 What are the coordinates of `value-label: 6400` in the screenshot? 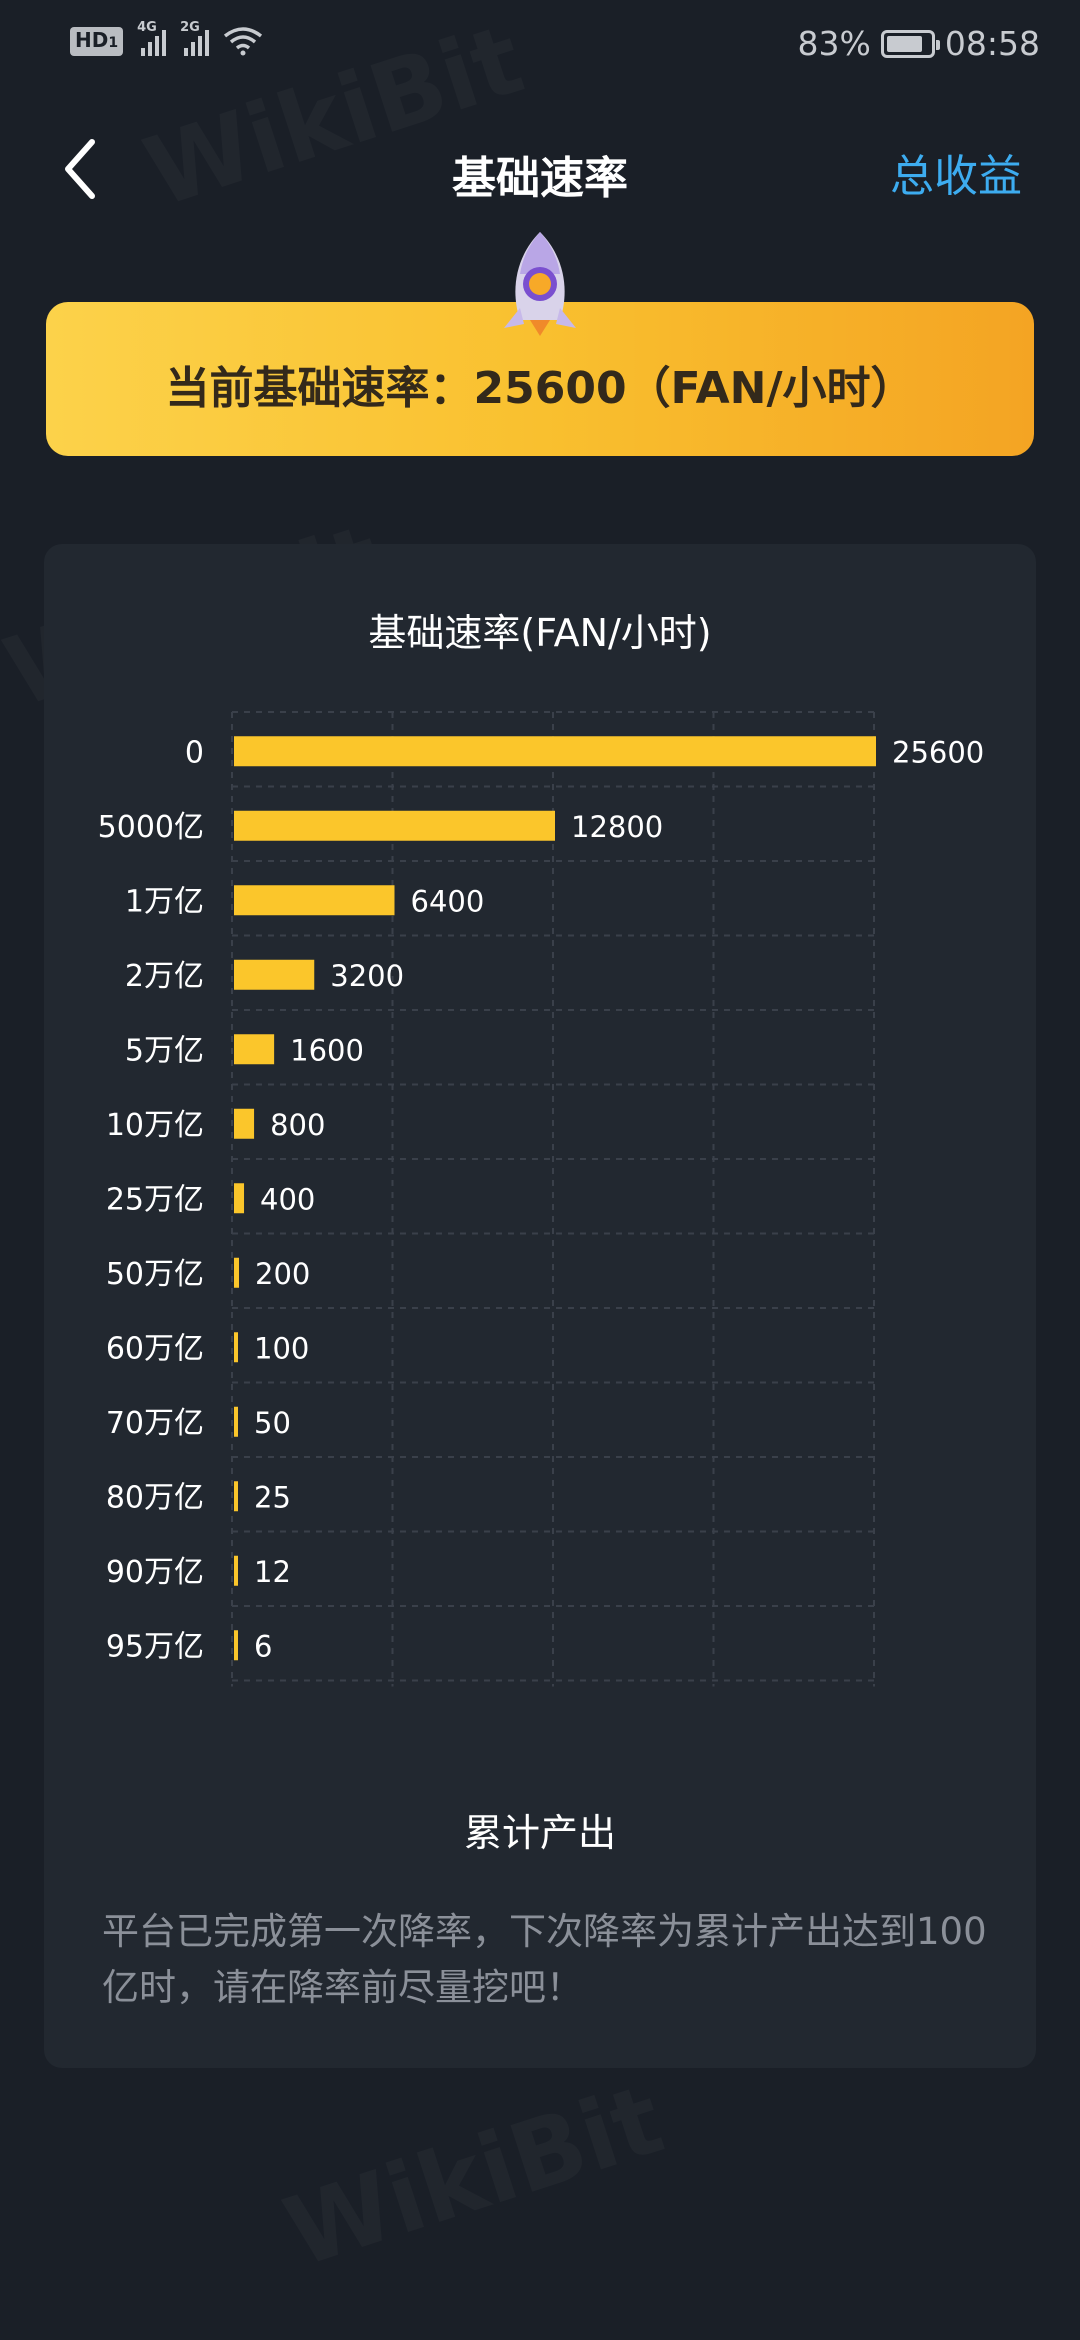 It's located at (448, 901).